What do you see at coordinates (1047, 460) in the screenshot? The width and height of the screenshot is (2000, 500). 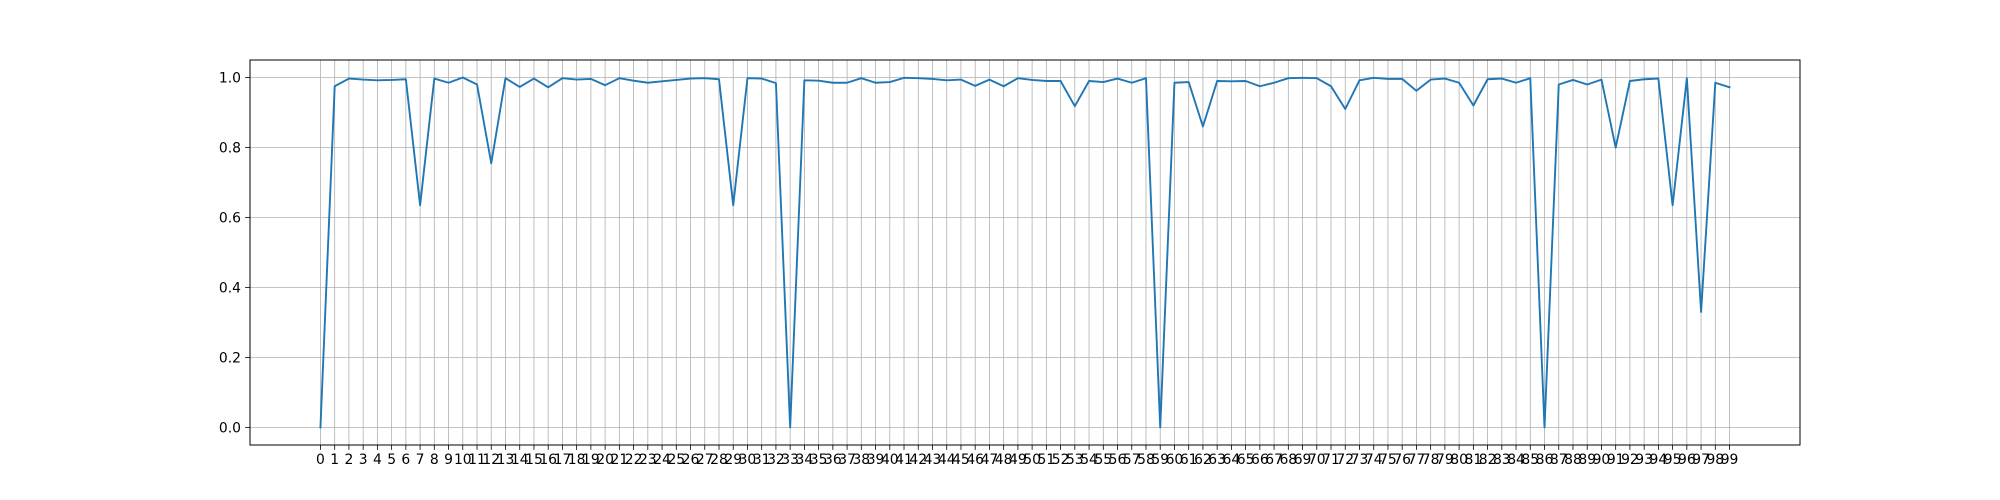 I see `x-tick-label: 51` at bounding box center [1047, 460].